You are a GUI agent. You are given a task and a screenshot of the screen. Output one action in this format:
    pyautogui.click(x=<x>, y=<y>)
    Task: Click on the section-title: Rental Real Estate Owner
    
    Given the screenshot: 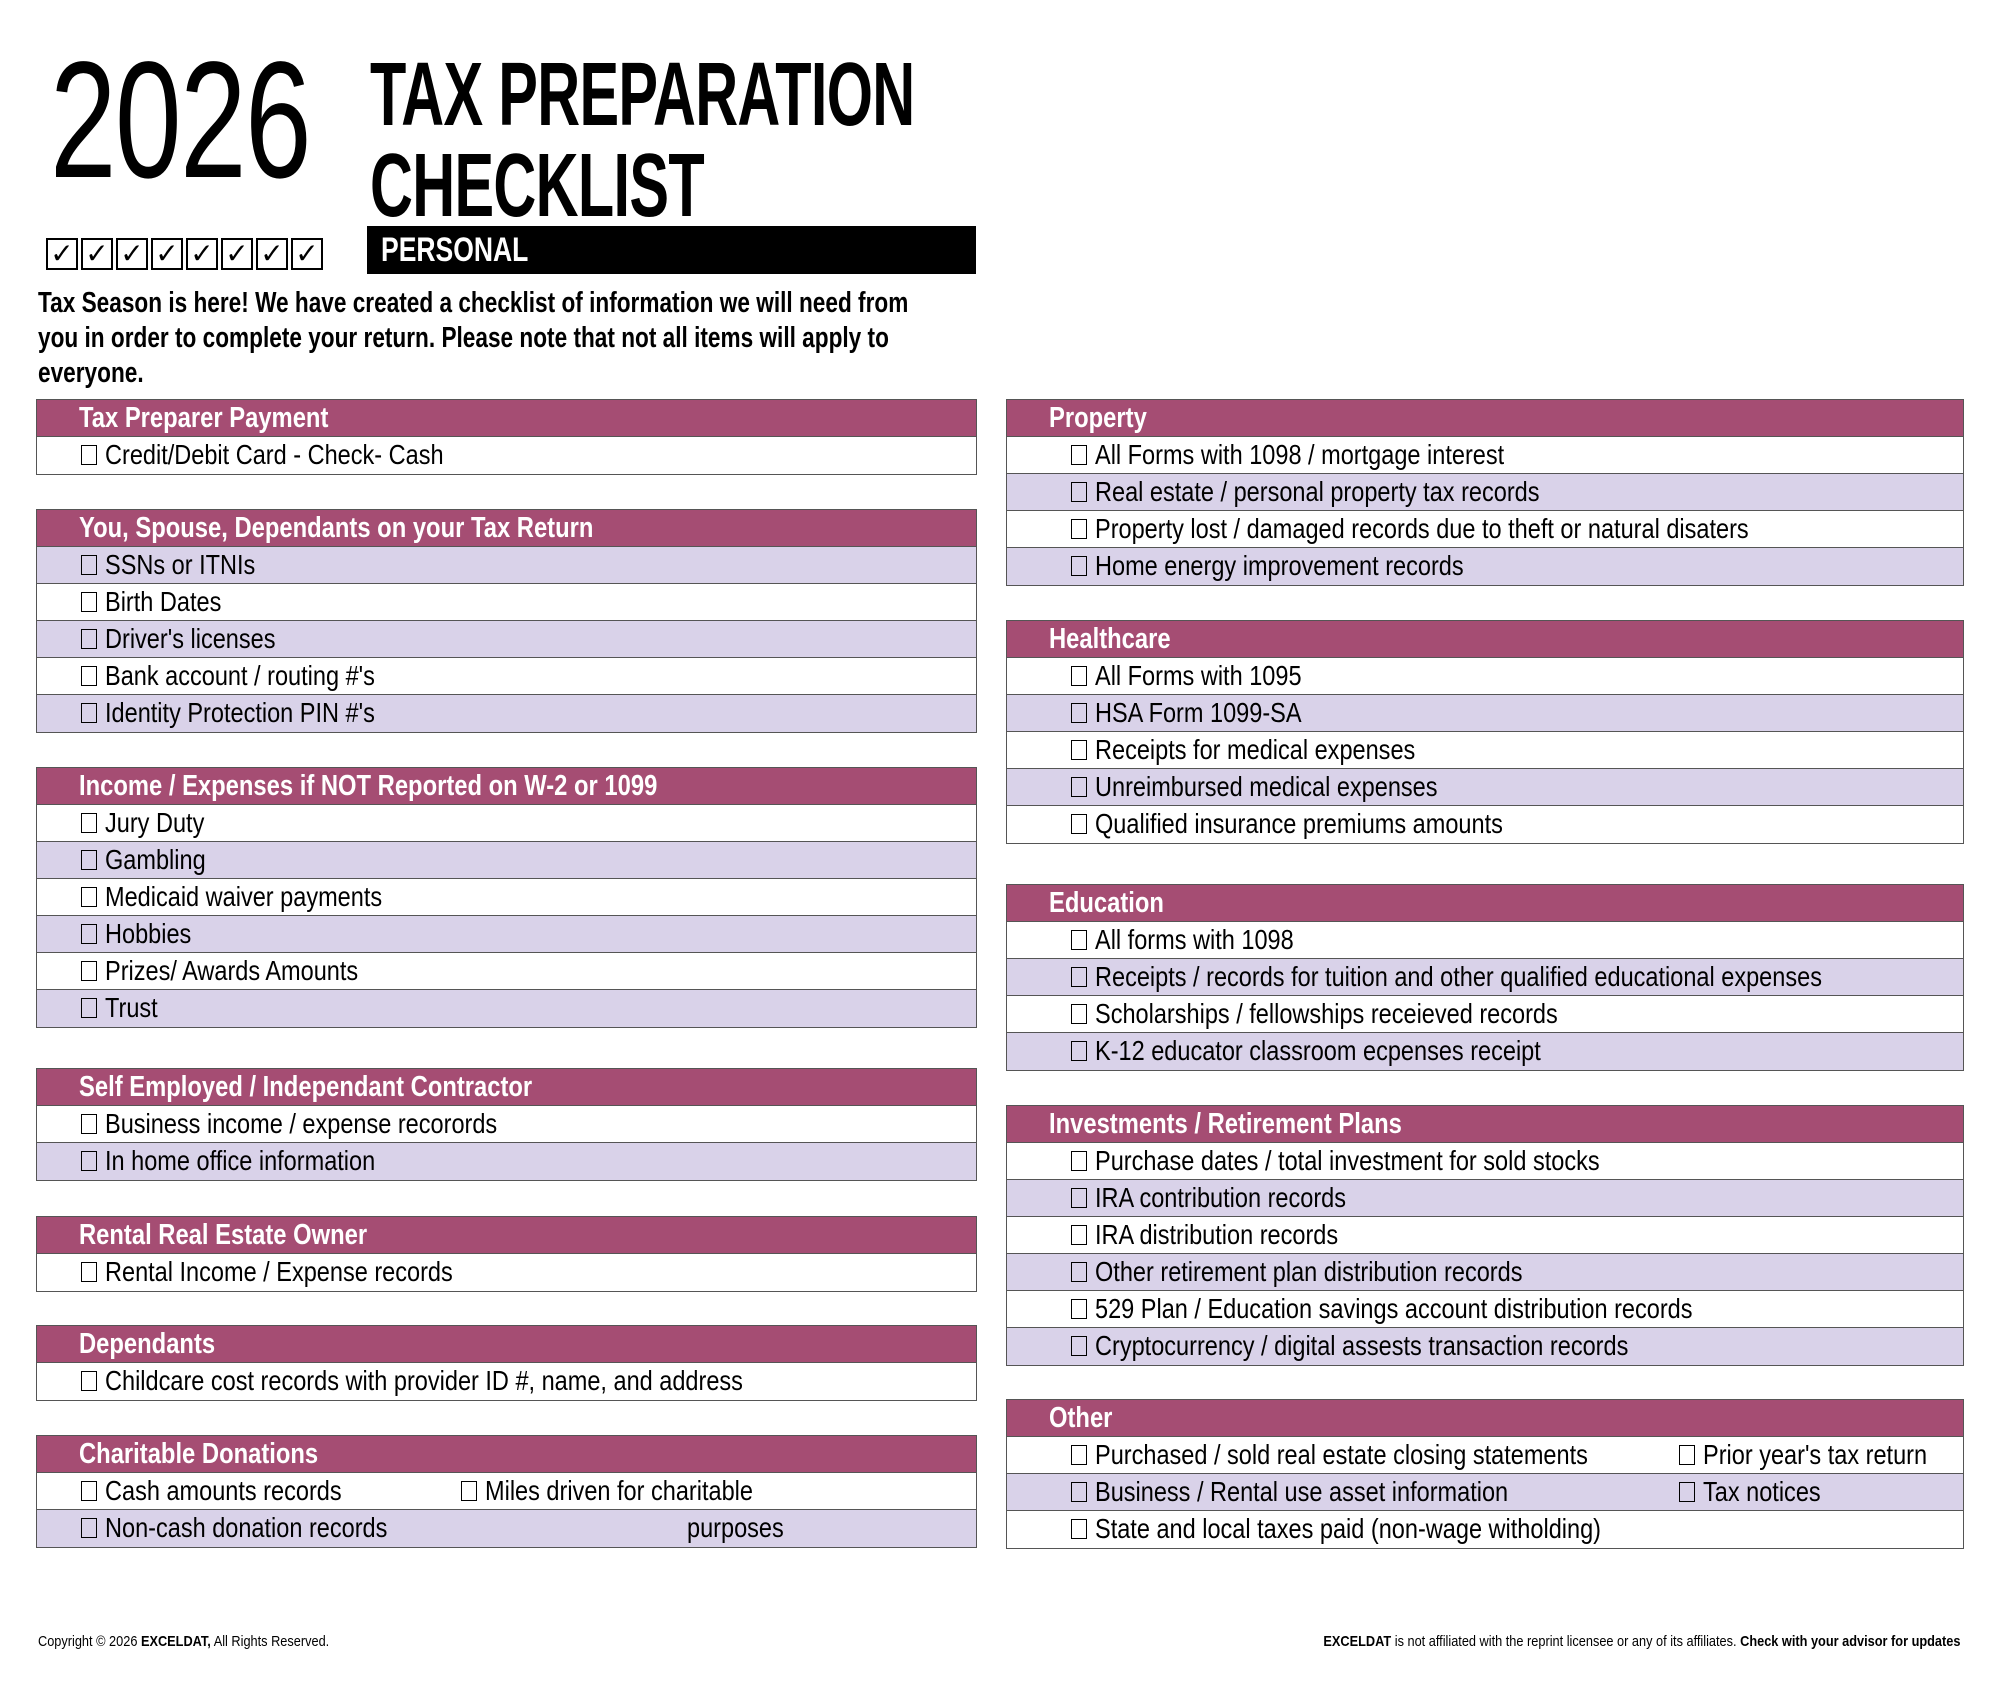 What is the action you would take?
    pyautogui.click(x=223, y=1235)
    